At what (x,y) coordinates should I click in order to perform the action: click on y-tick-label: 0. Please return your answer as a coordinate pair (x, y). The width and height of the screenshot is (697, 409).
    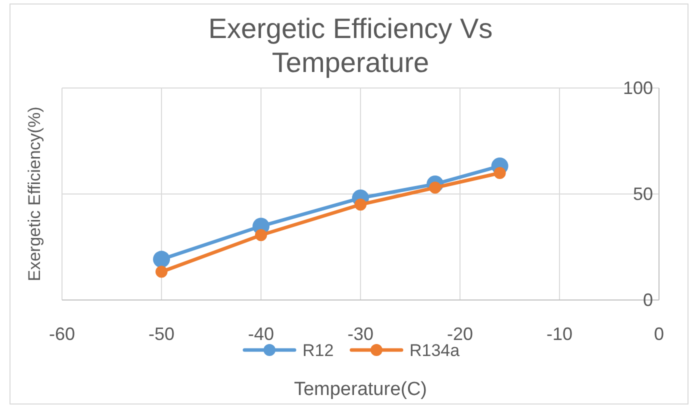
    Looking at the image, I should click on (647, 300).